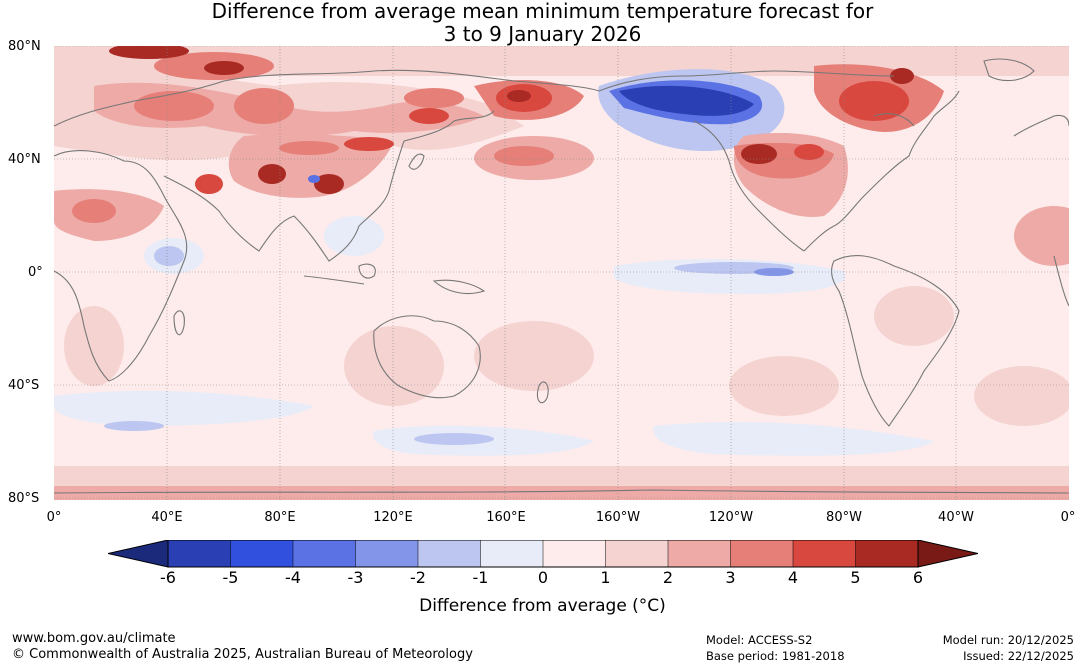  Describe the element at coordinates (506, 517) in the screenshot. I see `lon-label-160e: 160°E` at that location.